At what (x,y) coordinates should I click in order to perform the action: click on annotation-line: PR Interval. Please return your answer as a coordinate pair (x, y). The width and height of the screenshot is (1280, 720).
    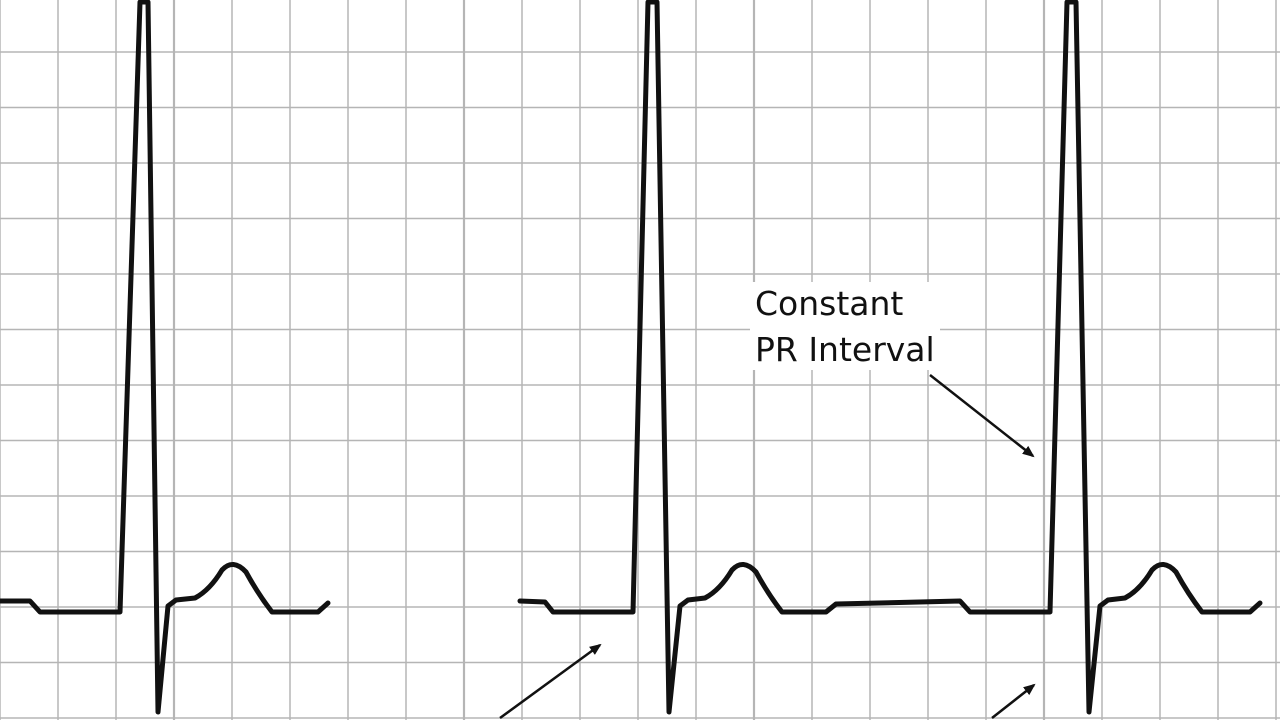
    Looking at the image, I should click on (845, 349).